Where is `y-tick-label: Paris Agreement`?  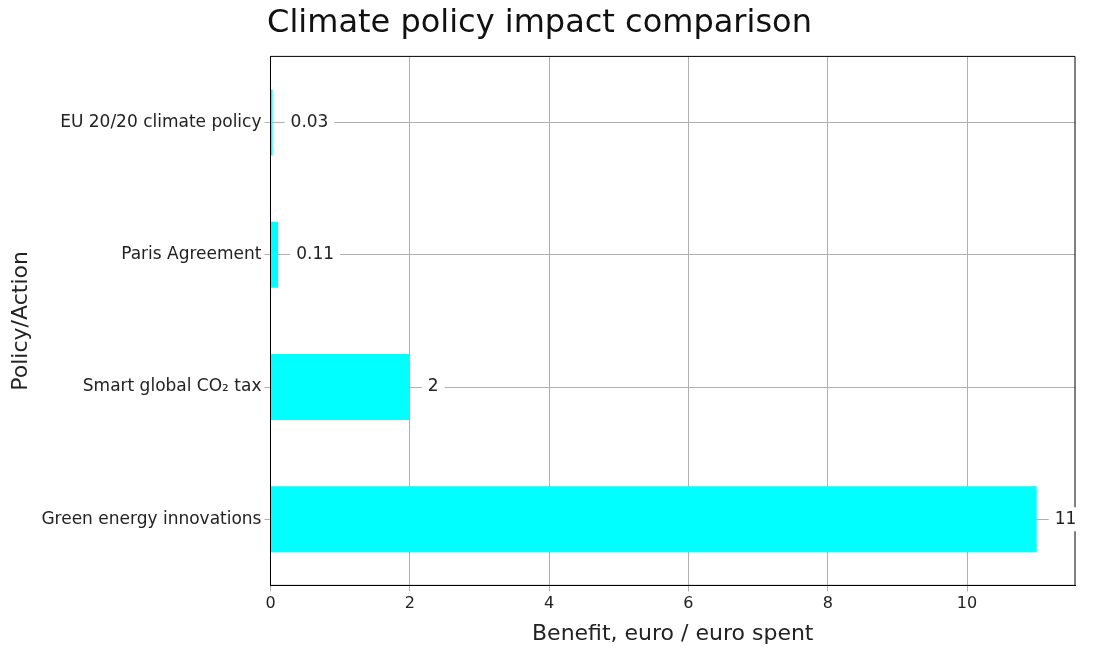 y-tick-label: Paris Agreement is located at coordinates (191, 253).